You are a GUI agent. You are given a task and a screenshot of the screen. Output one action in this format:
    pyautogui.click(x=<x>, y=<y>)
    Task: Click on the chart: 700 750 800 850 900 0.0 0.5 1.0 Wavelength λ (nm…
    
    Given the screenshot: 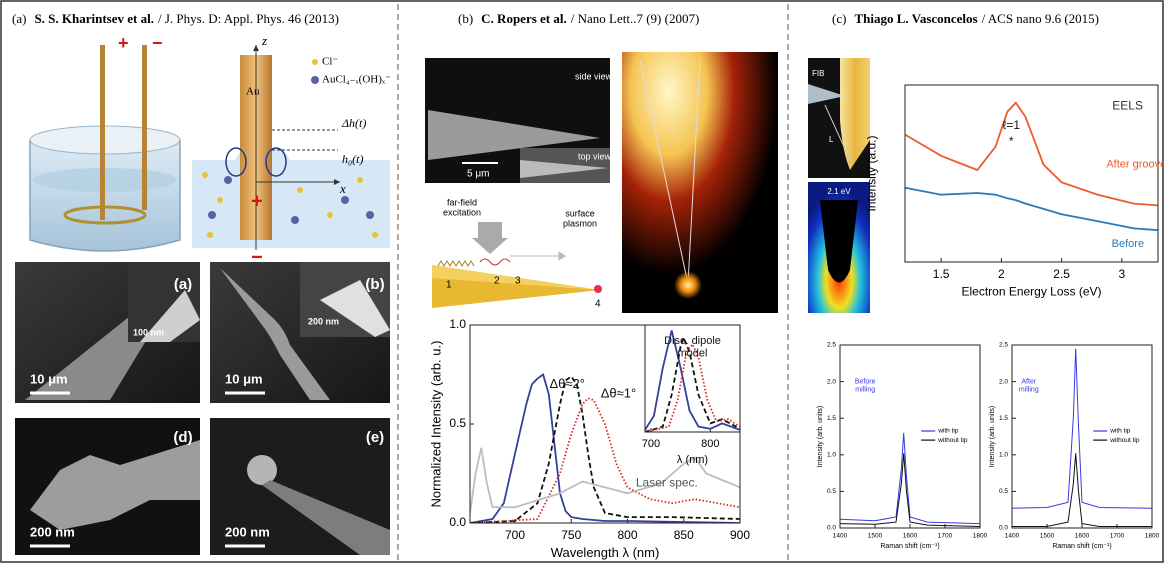 What is the action you would take?
    pyautogui.click(x=590, y=438)
    